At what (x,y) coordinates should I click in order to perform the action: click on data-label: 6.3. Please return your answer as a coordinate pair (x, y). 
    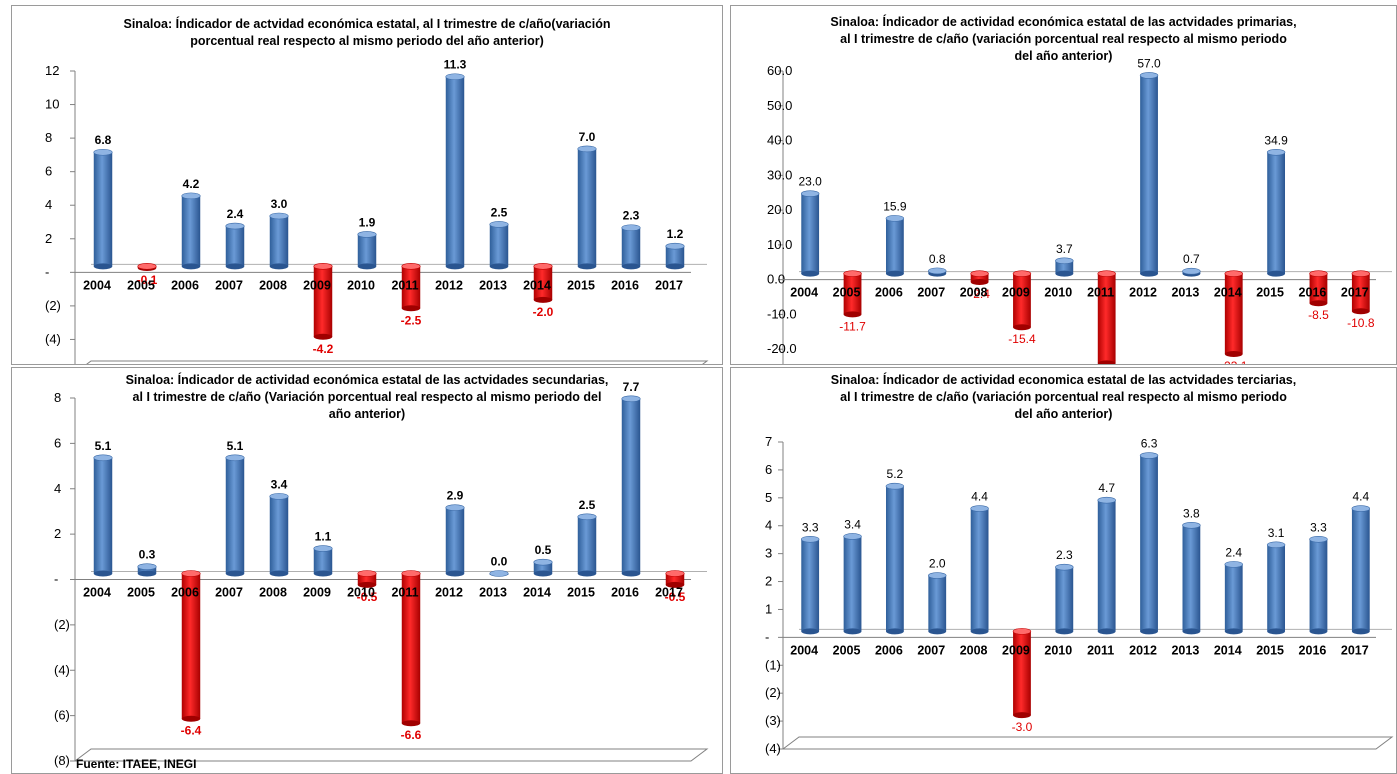
    Looking at the image, I should click on (1149, 444).